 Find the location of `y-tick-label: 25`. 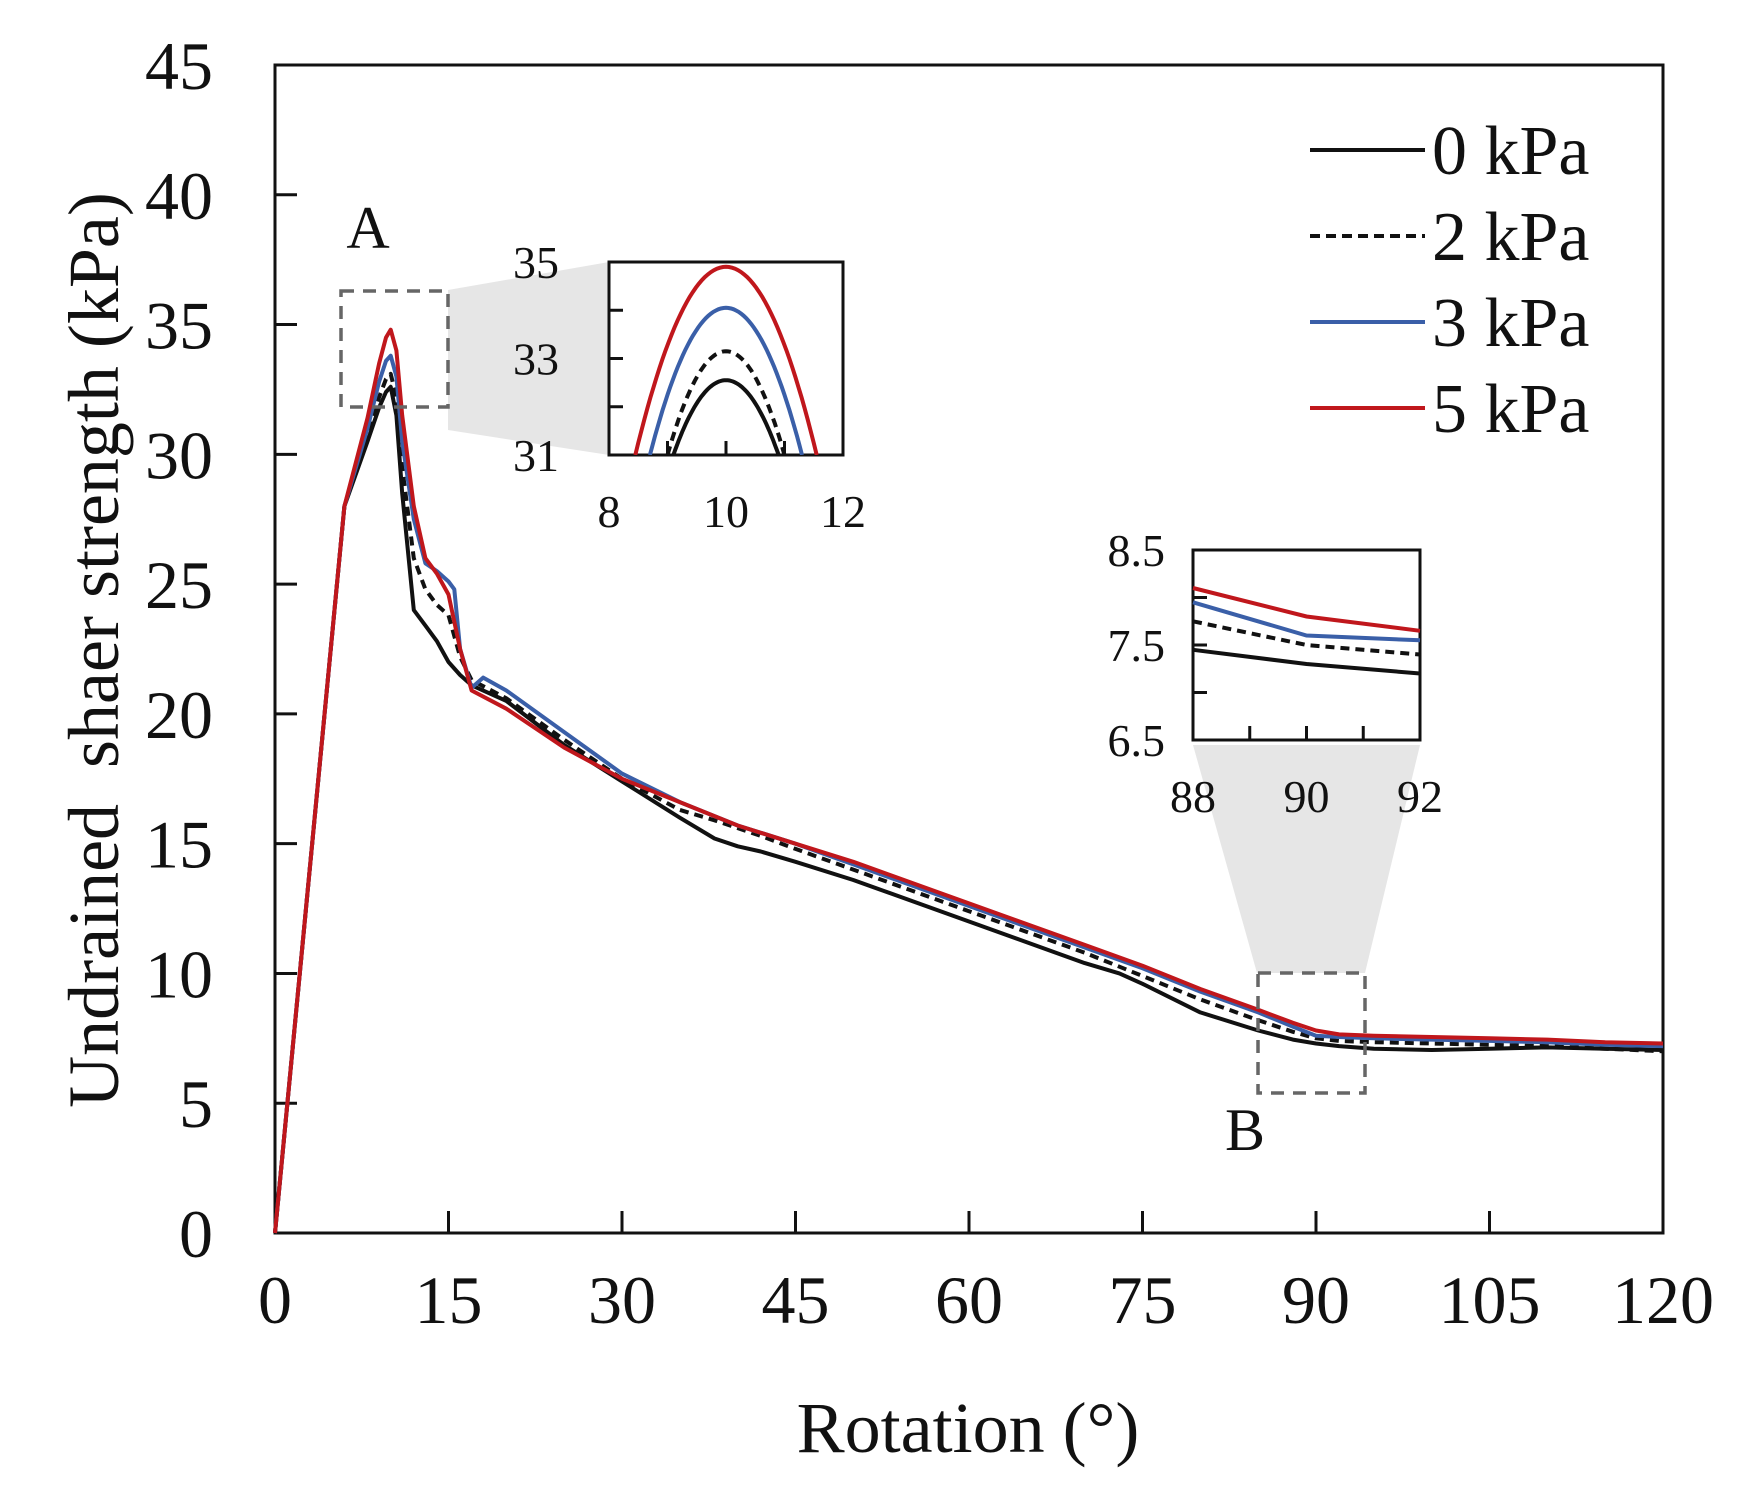

y-tick-label: 25 is located at coordinates (179, 585).